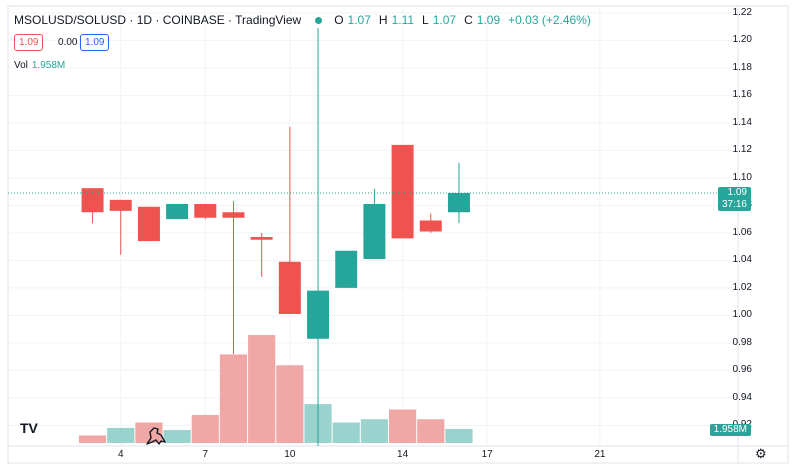 The image size is (796, 469). Describe the element at coordinates (742, 342) in the screenshot. I see `y-tick-label: 0.98` at that location.